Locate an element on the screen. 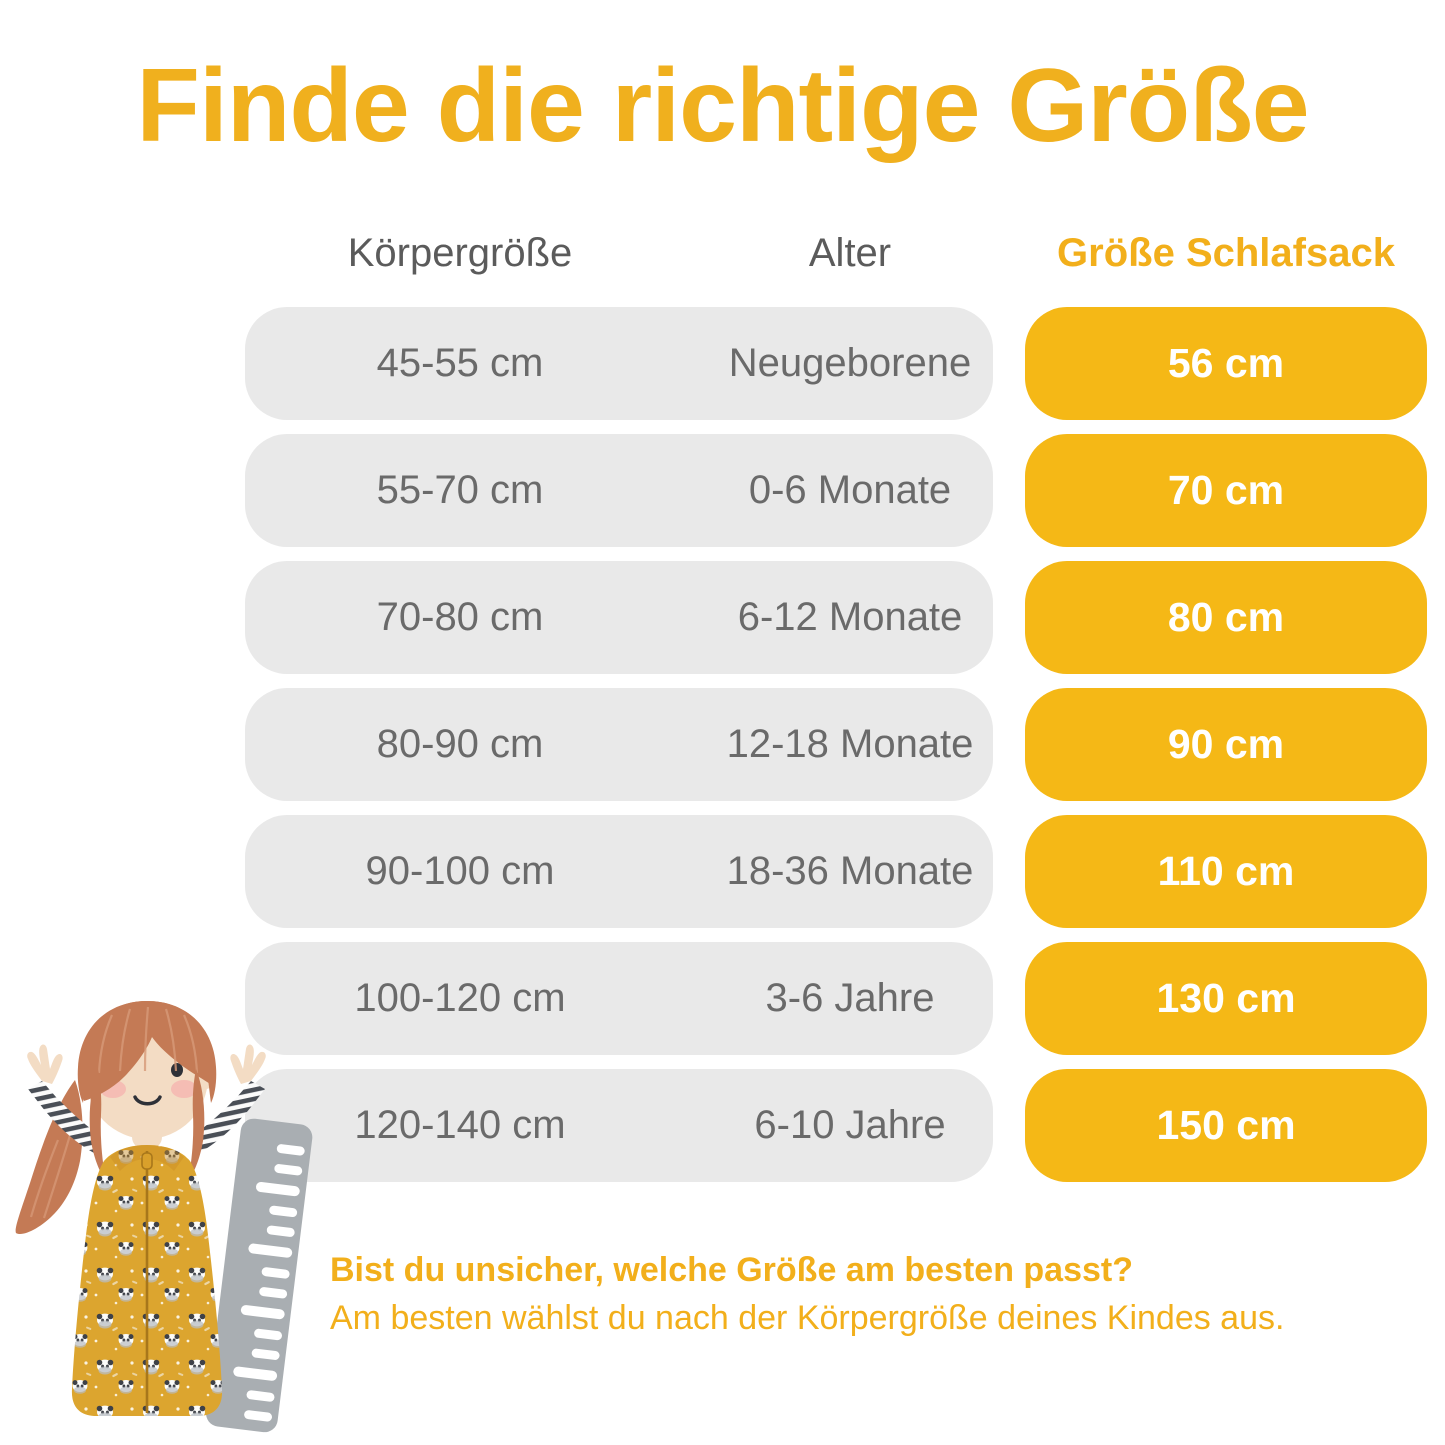  cell-body-size: 70-80 cm is located at coordinates (460, 617).